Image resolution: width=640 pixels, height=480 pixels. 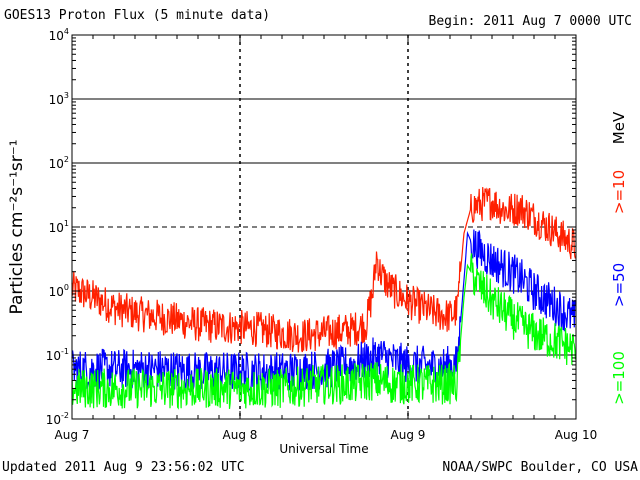 What do you see at coordinates (540, 467) in the screenshot?
I see `source-credit: NOAA/SWPC Boulder, CO USA` at bounding box center [540, 467].